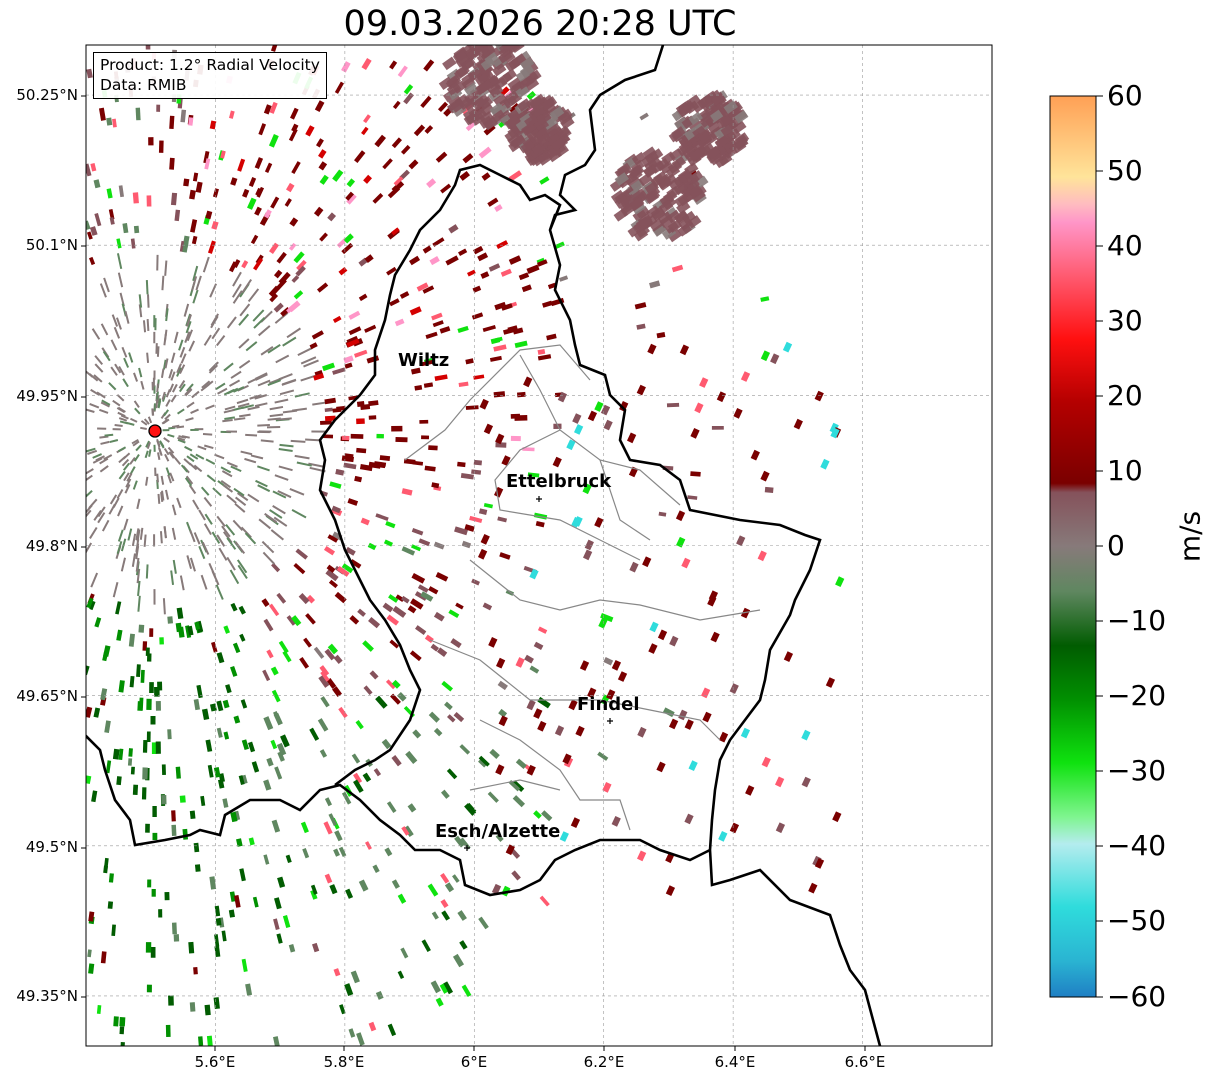 This screenshot has width=1207, height=1081. I want to click on lat-tick-label: 49.65°N, so click(47, 696).